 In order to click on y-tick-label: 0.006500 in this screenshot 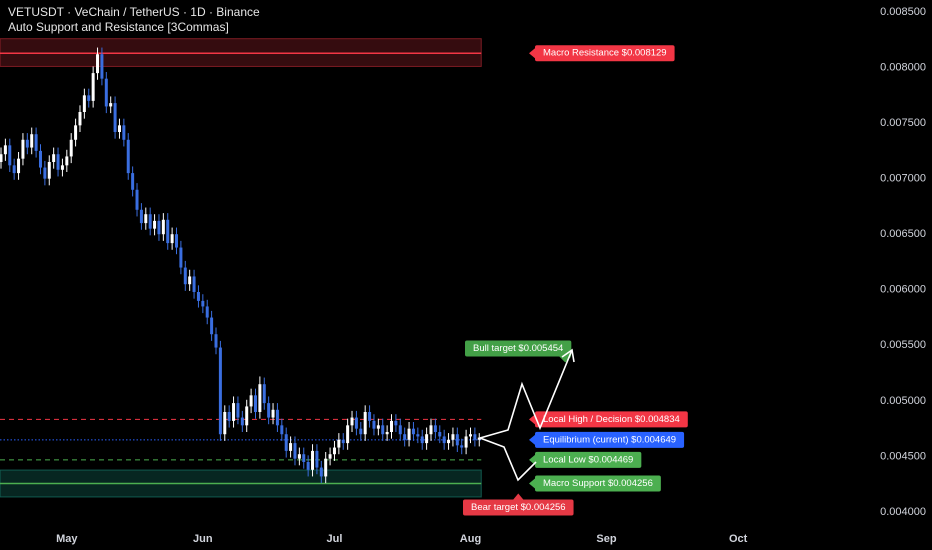, I will do `click(903, 234)`.